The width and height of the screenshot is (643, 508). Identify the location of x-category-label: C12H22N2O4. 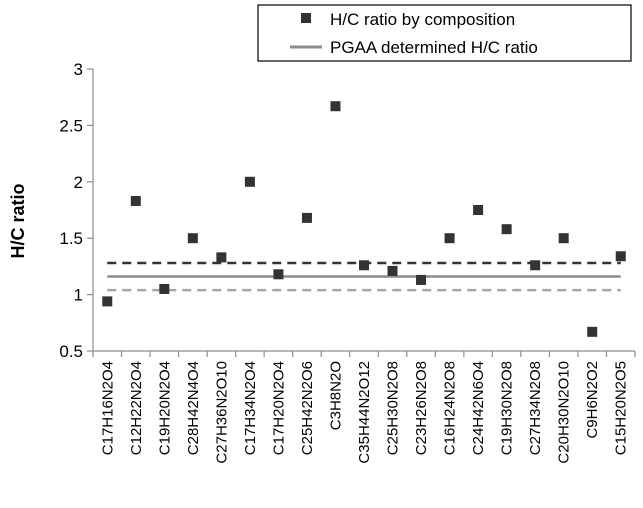
(136, 408).